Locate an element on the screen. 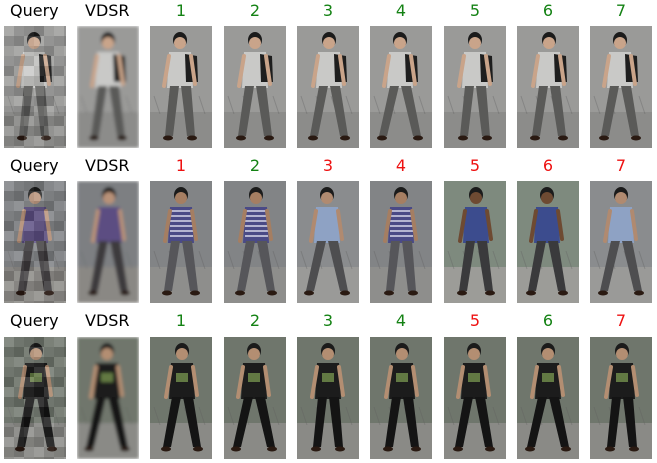  upscaled-person-gray-shirt is located at coordinates (108, 87).